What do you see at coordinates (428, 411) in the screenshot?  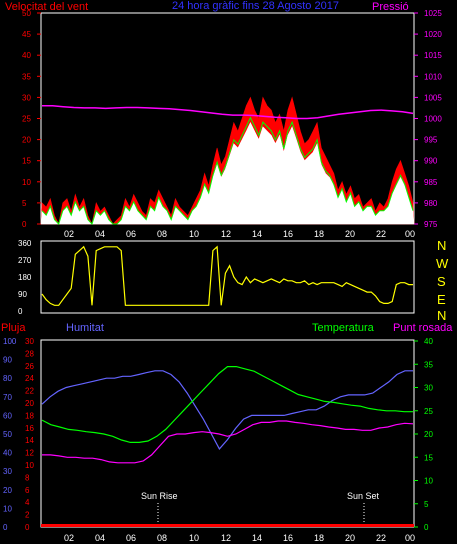 I see `temperature-y-tick-25: 25` at bounding box center [428, 411].